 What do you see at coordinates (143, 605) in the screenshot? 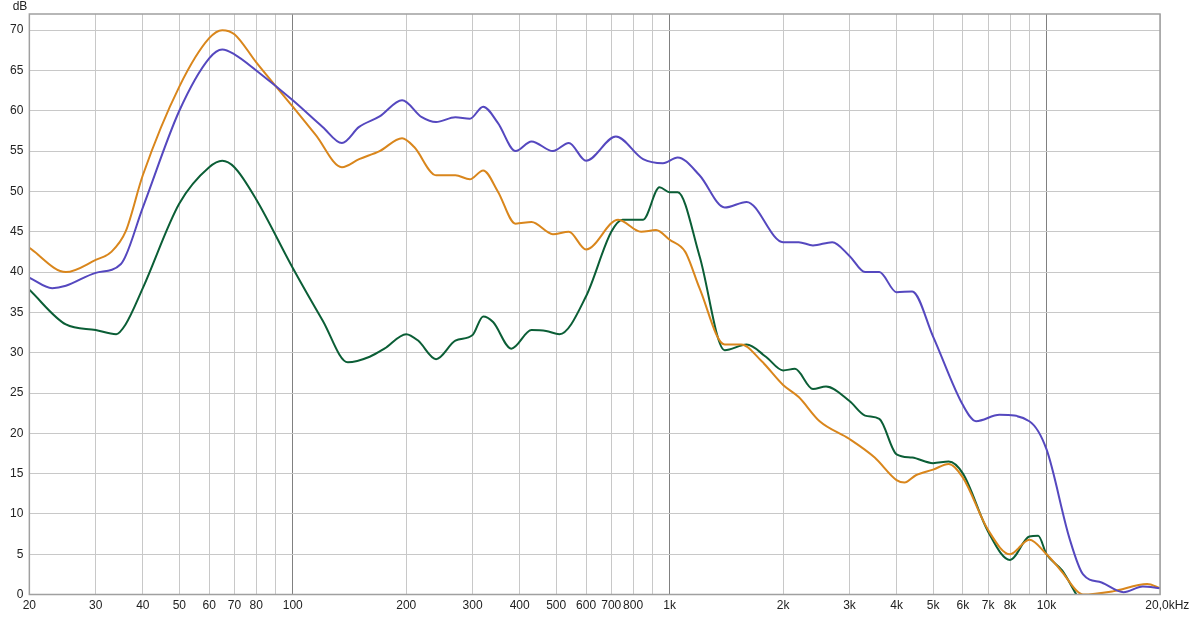
I see `x-tick-label: 40` at bounding box center [143, 605].